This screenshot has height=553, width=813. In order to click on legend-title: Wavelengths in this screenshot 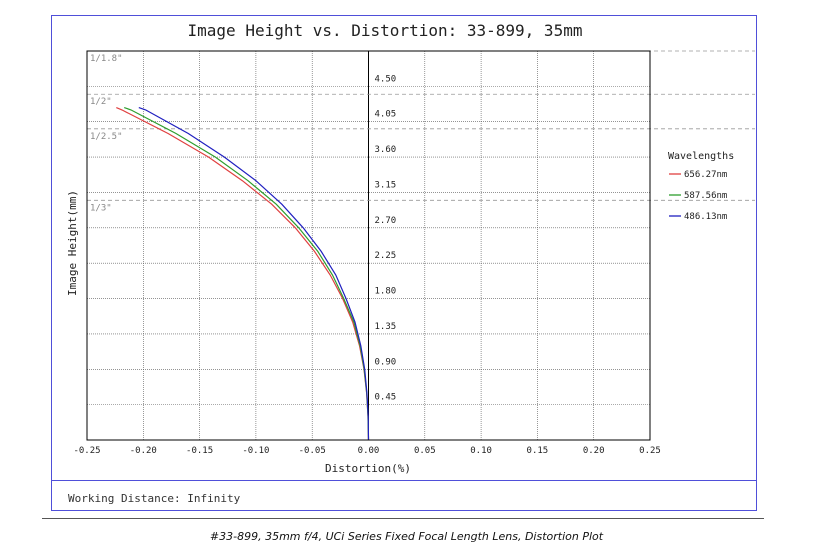, I will do `click(701, 156)`.